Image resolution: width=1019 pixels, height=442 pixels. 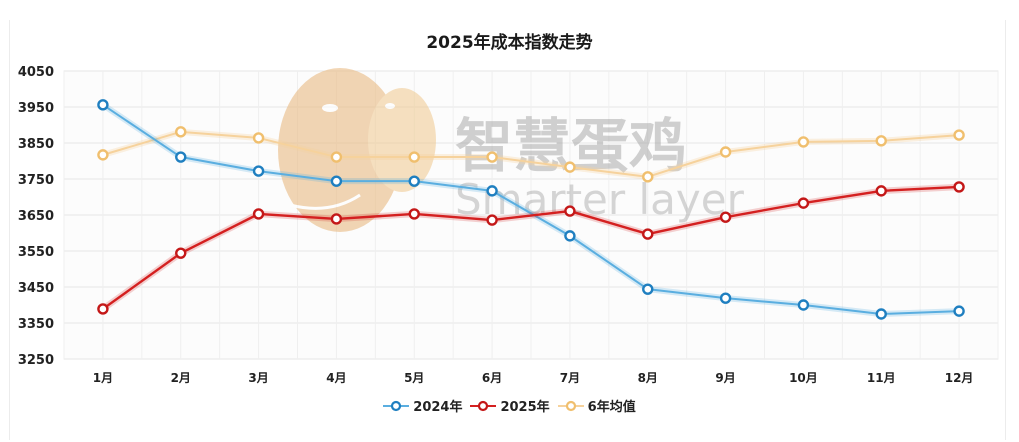 What do you see at coordinates (600, 199) in the screenshot?
I see `watermark-en-text: Smarter layer` at bounding box center [600, 199].